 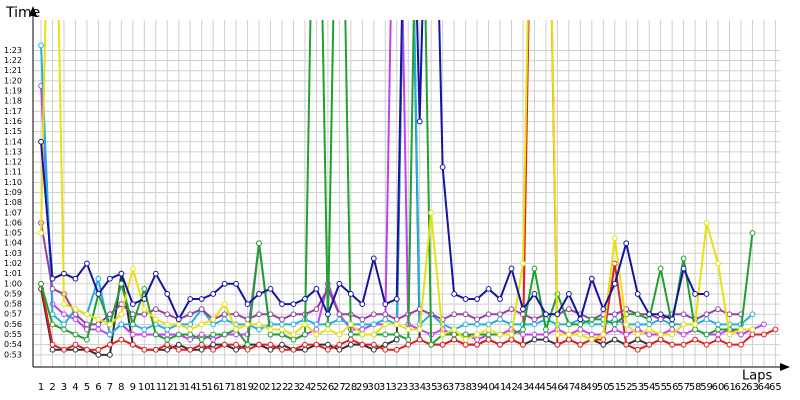 What do you see at coordinates (442, 387) in the screenshot?
I see `x-tick-label: 36` at bounding box center [442, 387].